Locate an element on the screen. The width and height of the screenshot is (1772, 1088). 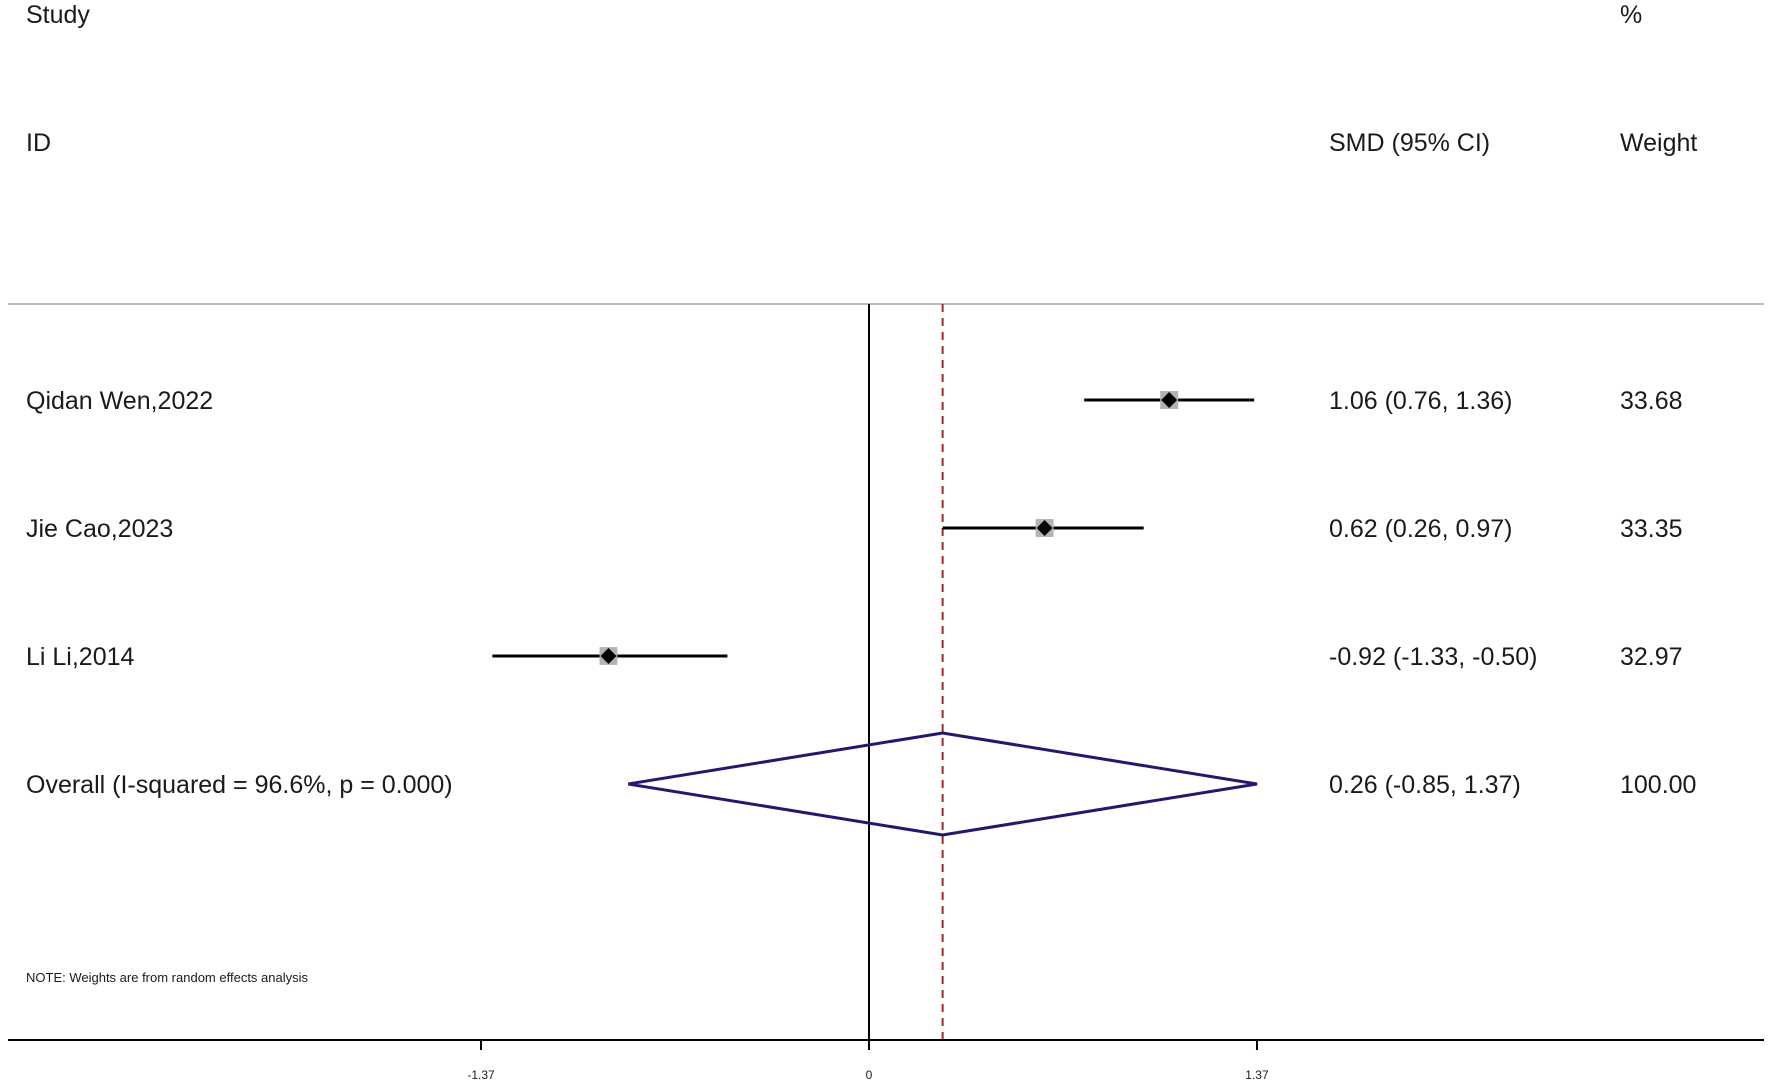
study-label: Jie Cao,2023 is located at coordinates (100, 529).